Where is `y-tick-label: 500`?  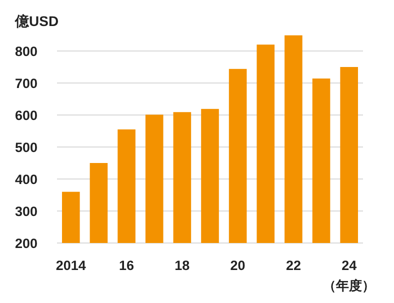
y-tick-label: 500 is located at coordinates (26, 147).